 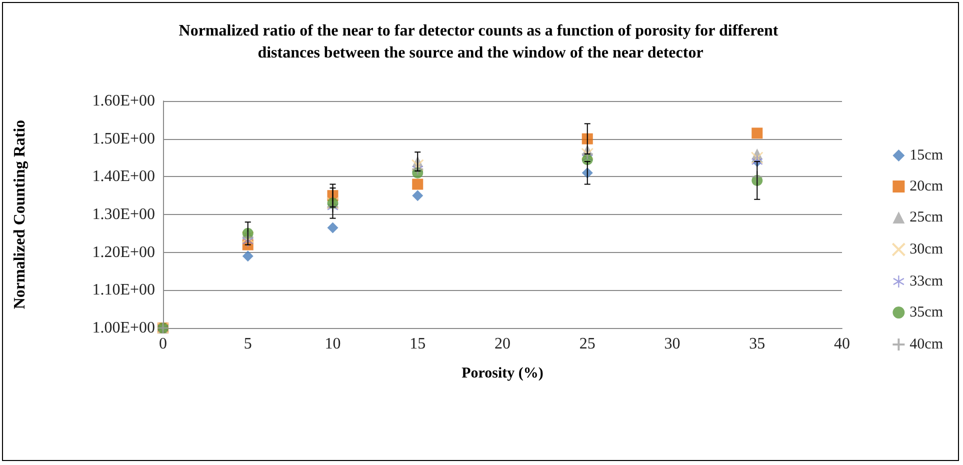 What do you see at coordinates (842, 344) in the screenshot?
I see `x-tick-label: 40` at bounding box center [842, 344].